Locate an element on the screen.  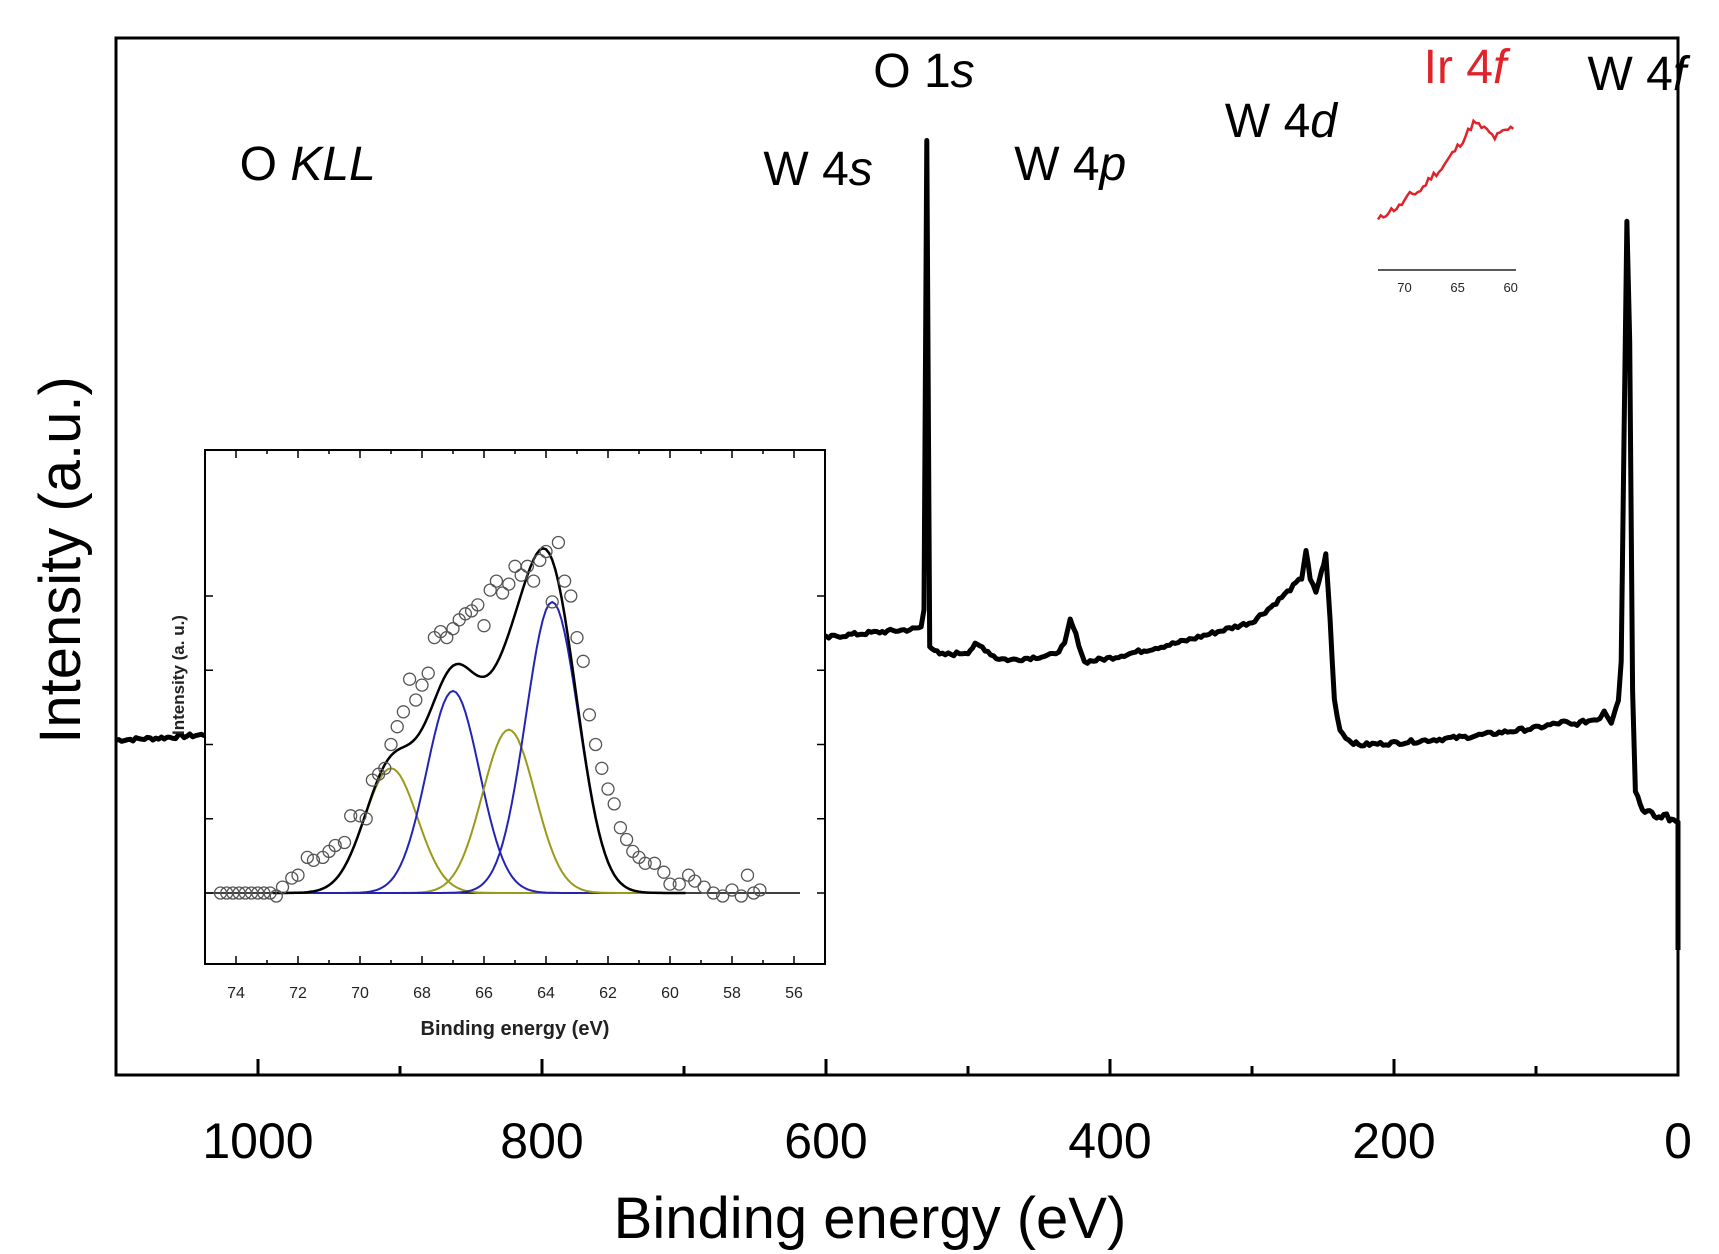
main-x-tick-label: 600 is located at coordinates (825, 1141).